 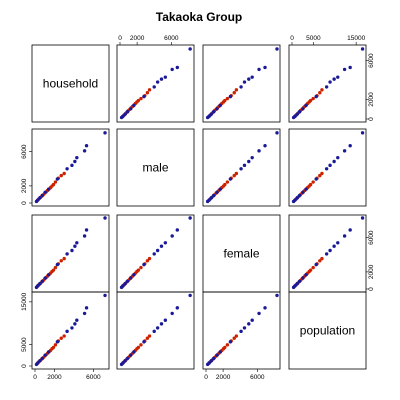 I want to click on panel-female-vs-female: female, so click(x=241, y=253).